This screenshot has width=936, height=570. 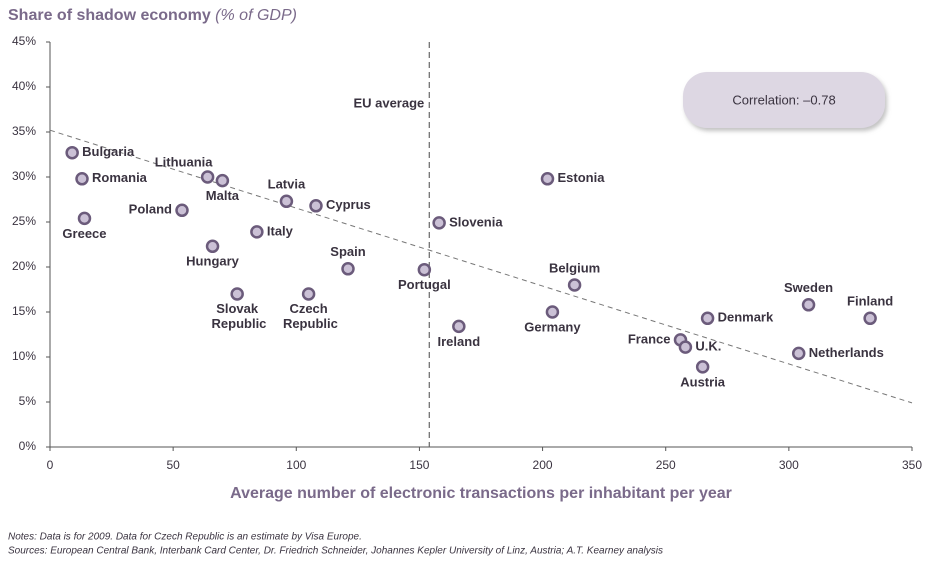 I want to click on point-label: Greece, so click(x=84, y=233).